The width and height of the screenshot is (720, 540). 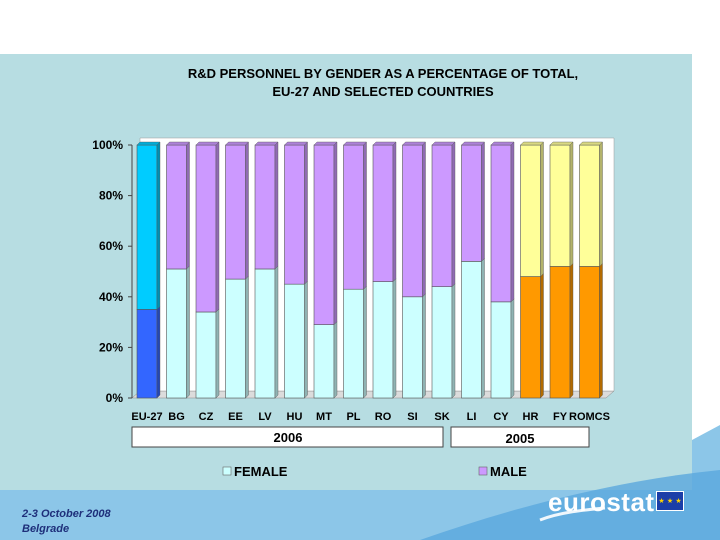 What do you see at coordinates (591, 143) in the screenshot?
I see `bar-top-cs` at bounding box center [591, 143].